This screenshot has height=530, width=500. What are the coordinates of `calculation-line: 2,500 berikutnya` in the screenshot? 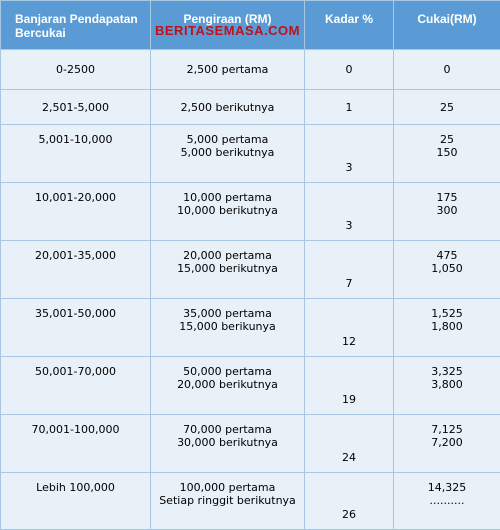 It's located at (227, 107).